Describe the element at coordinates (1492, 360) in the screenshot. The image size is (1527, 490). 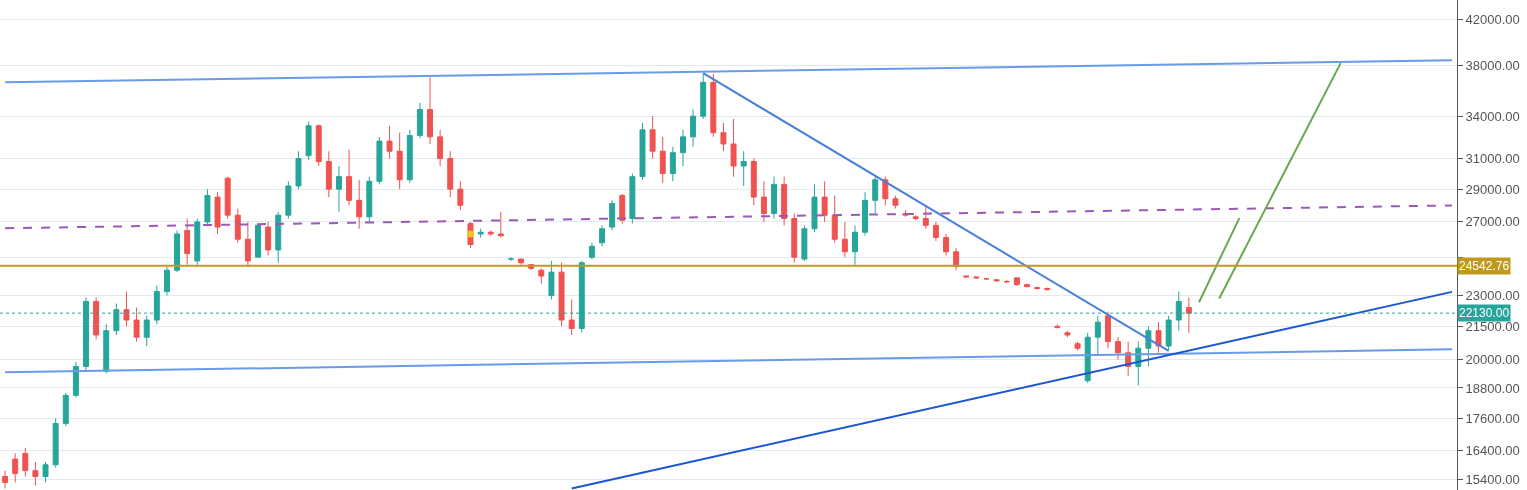
I see `y-tick-label: 20000.00` at that location.